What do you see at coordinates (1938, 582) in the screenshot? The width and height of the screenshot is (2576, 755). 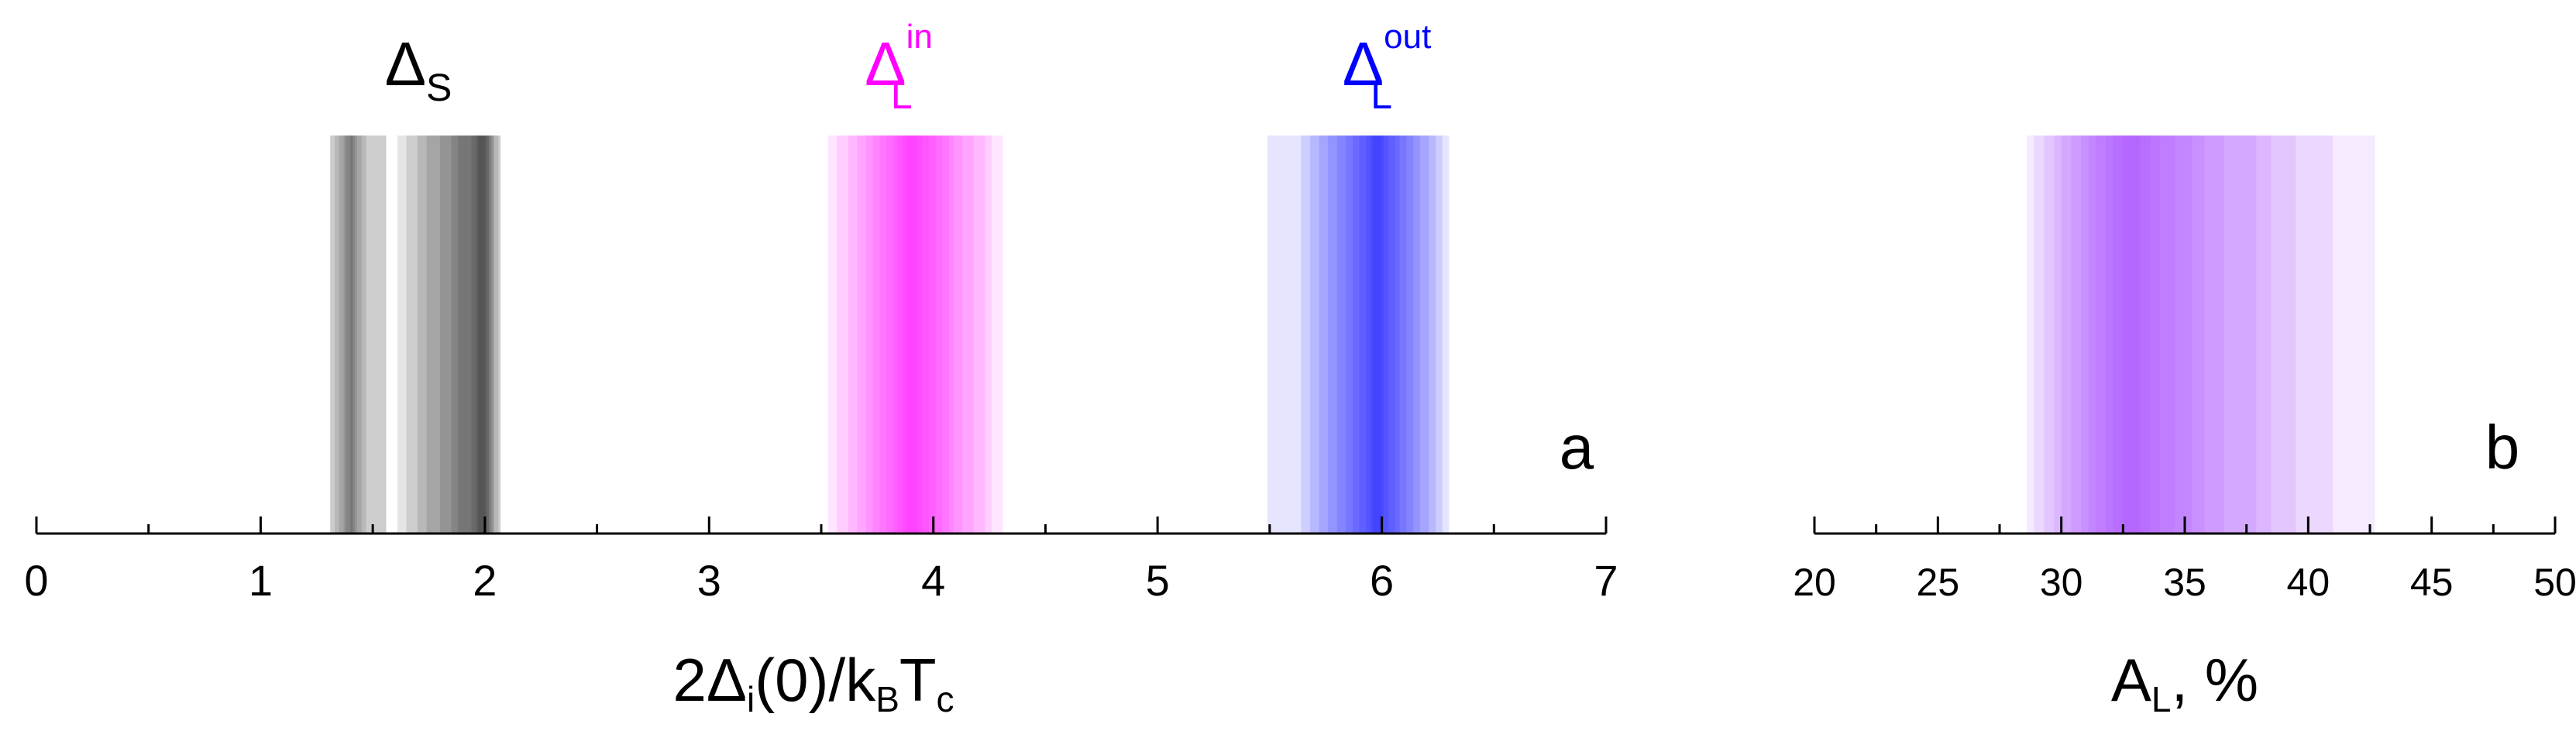 I see `tick-label: 25` at bounding box center [1938, 582].